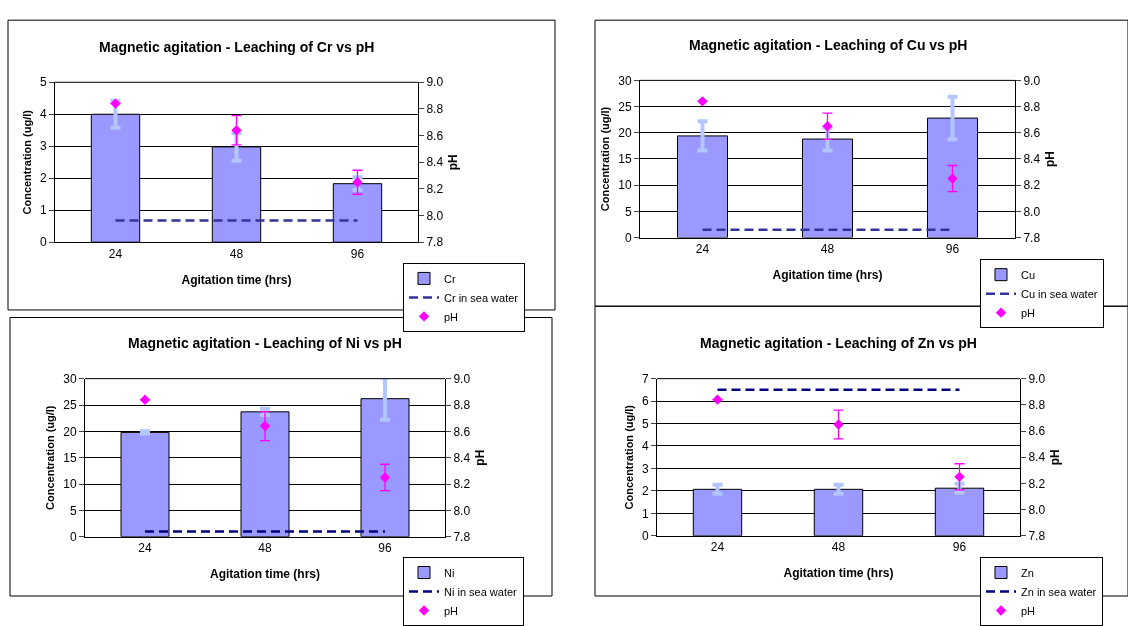 This screenshot has height=626, width=1128. Describe the element at coordinates (828, 45) in the screenshot. I see `chart-title: Magnetic agitation - Leaching of Cu vs pH` at that location.